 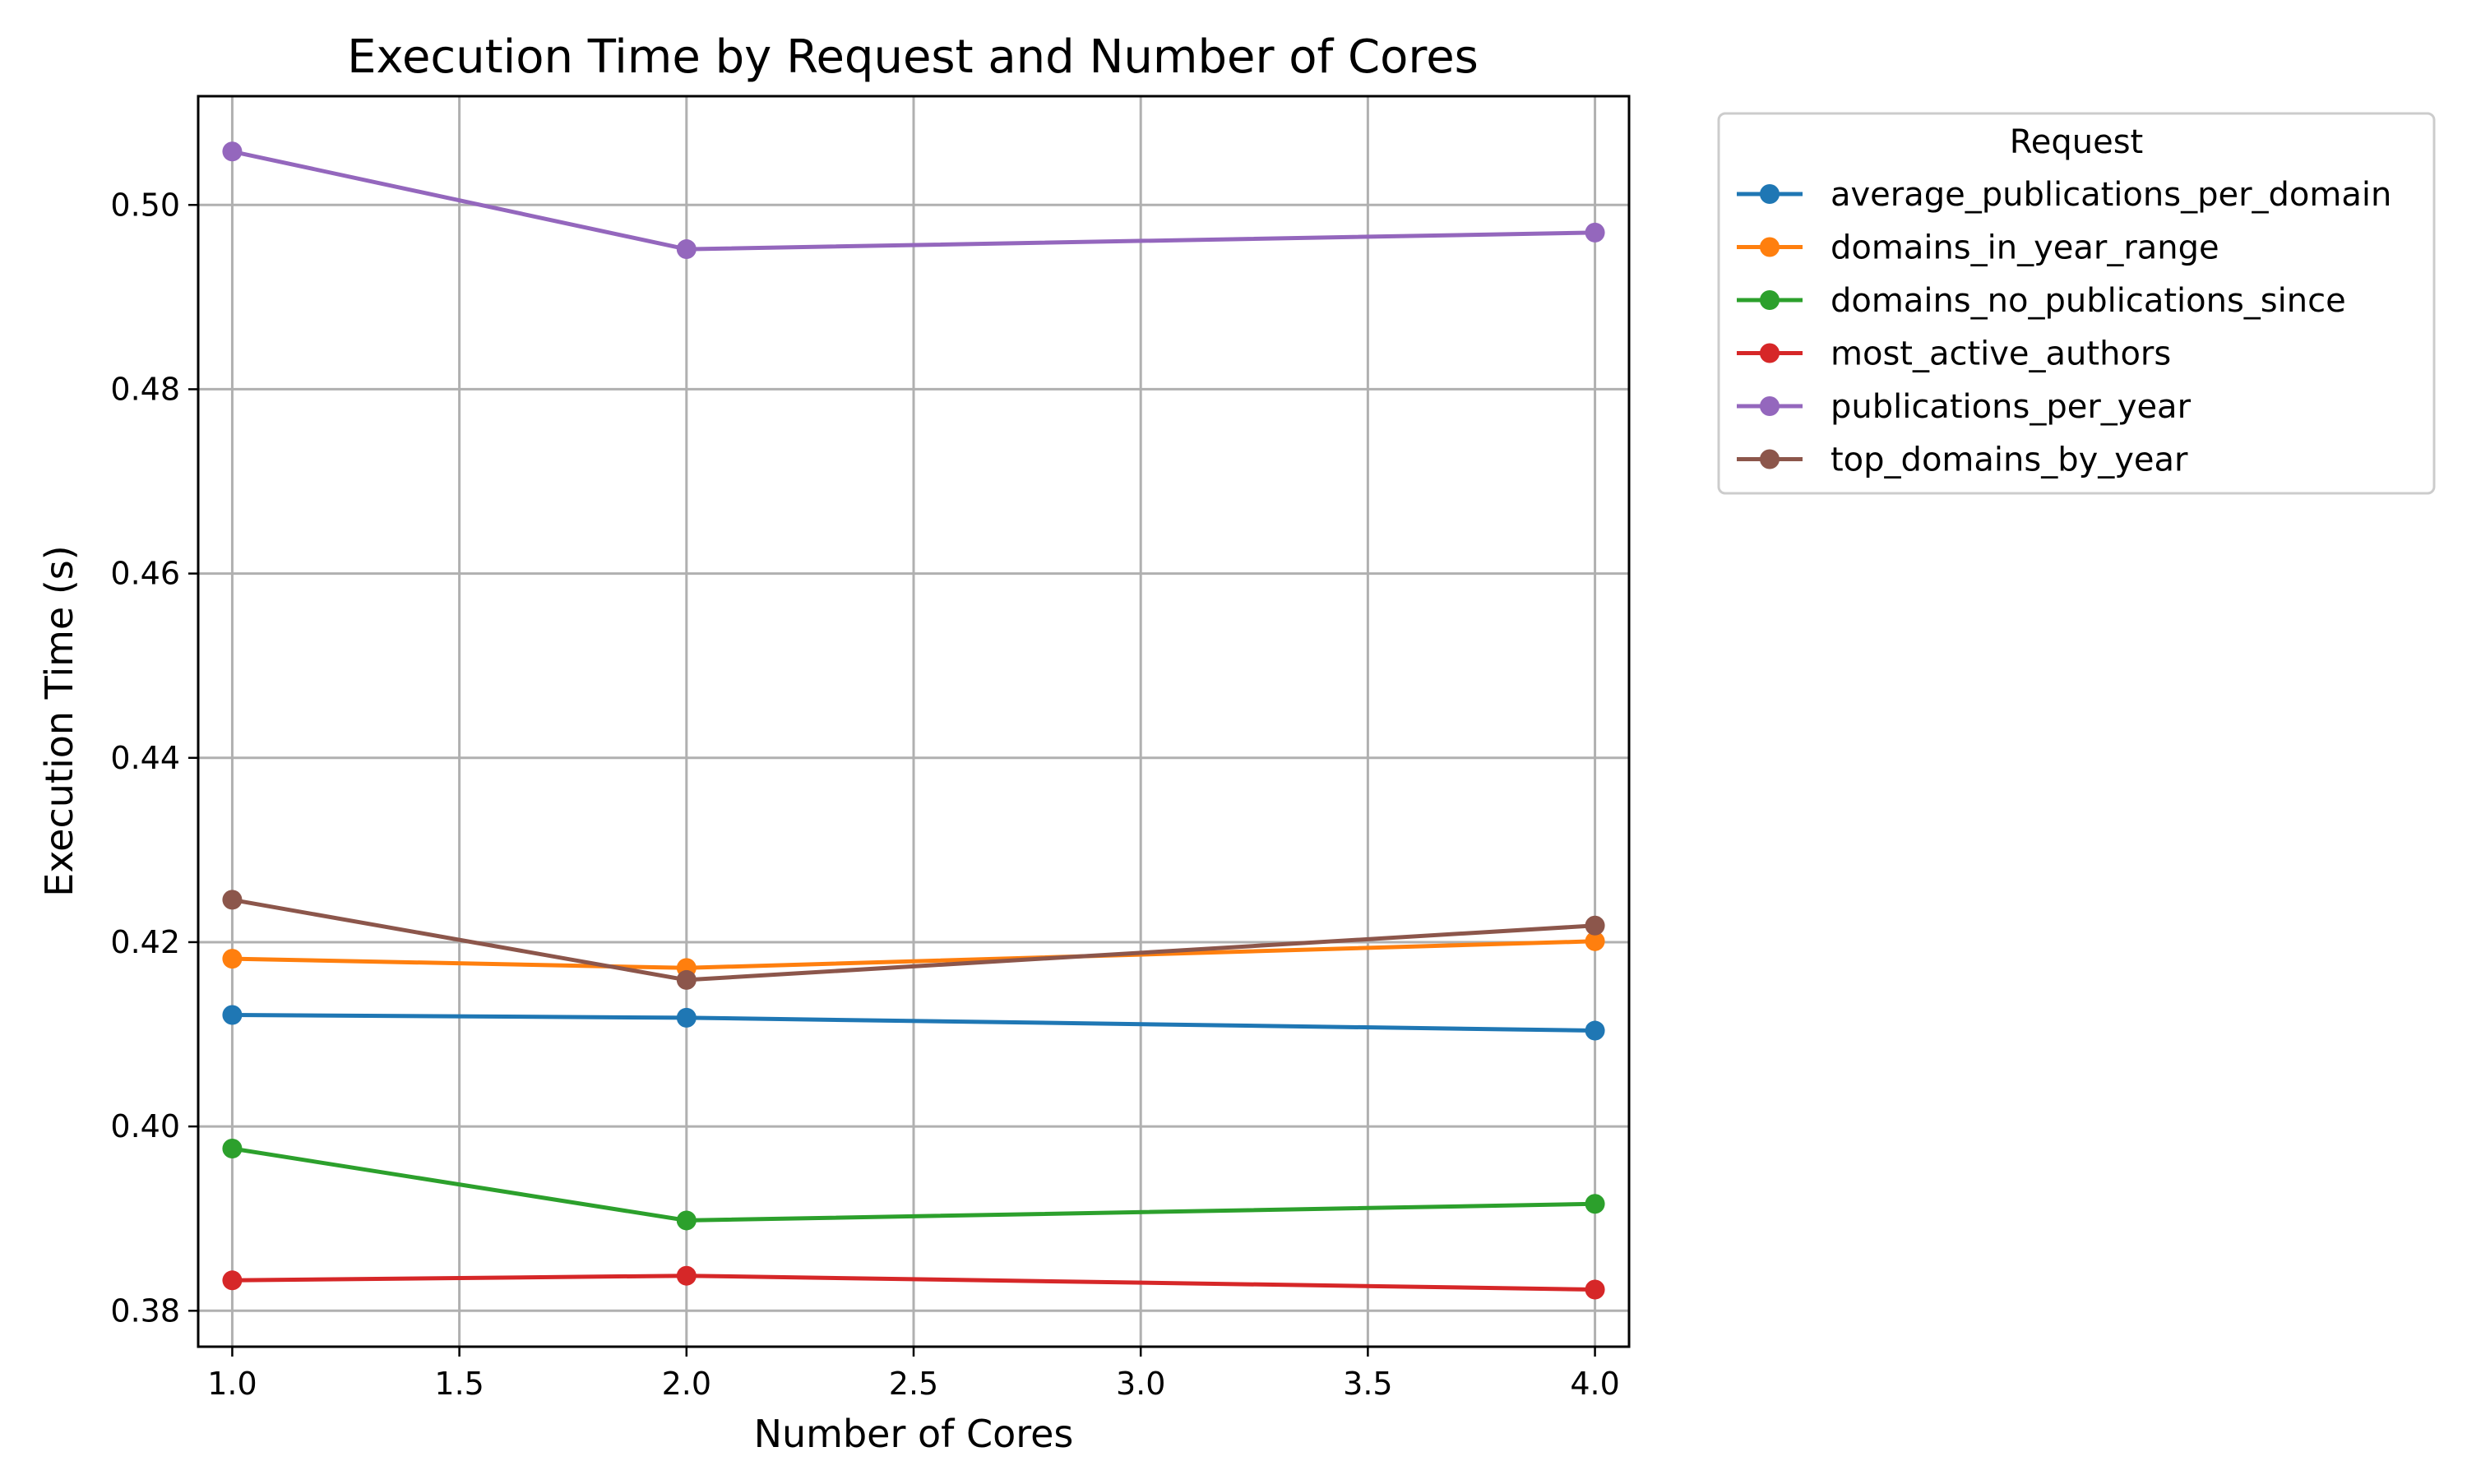 I want to click on series-most_active_authors, so click(x=913, y=1282).